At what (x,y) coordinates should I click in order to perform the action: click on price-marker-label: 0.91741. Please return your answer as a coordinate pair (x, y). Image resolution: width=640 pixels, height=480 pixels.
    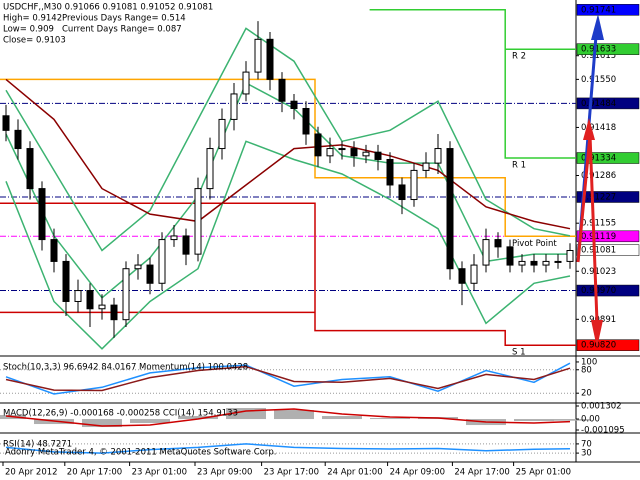
    Looking at the image, I should click on (598, 10).